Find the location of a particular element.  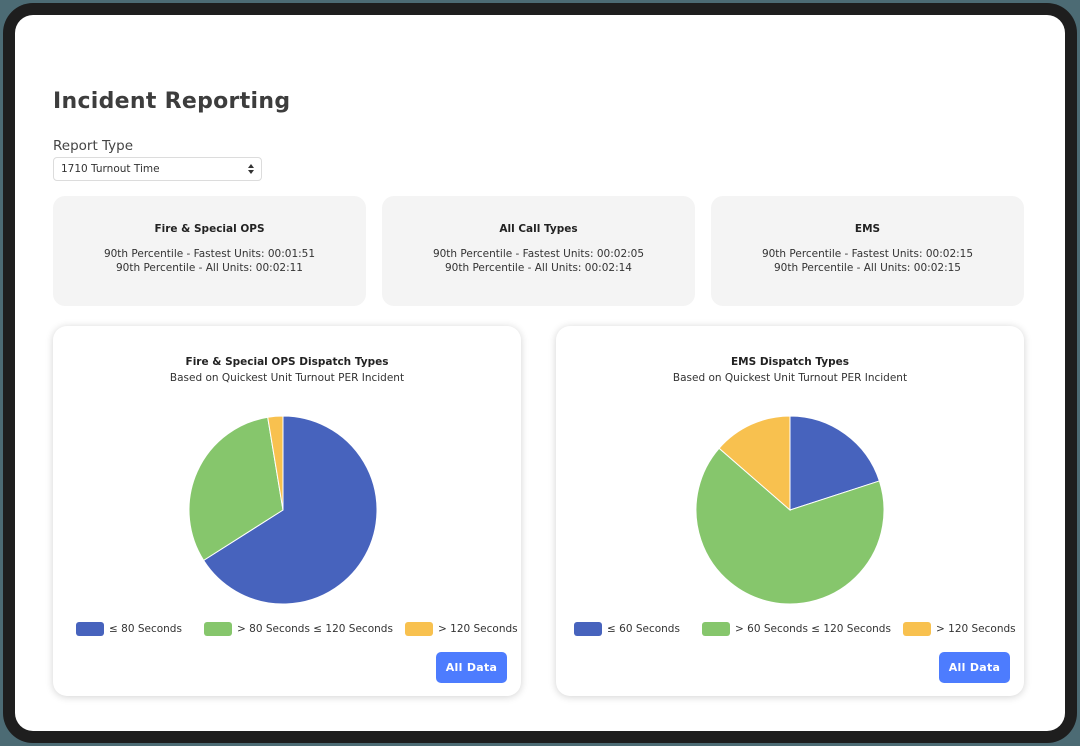

chart-title: Fire & Special OPS Dispatch Types is located at coordinates (287, 362).